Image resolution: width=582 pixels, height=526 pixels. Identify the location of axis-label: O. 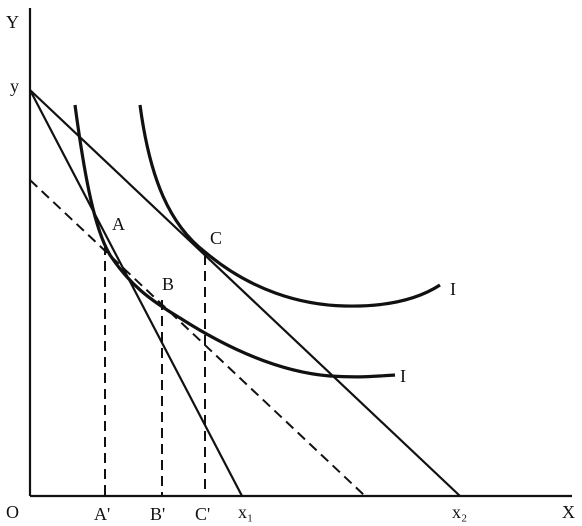
(12, 512).